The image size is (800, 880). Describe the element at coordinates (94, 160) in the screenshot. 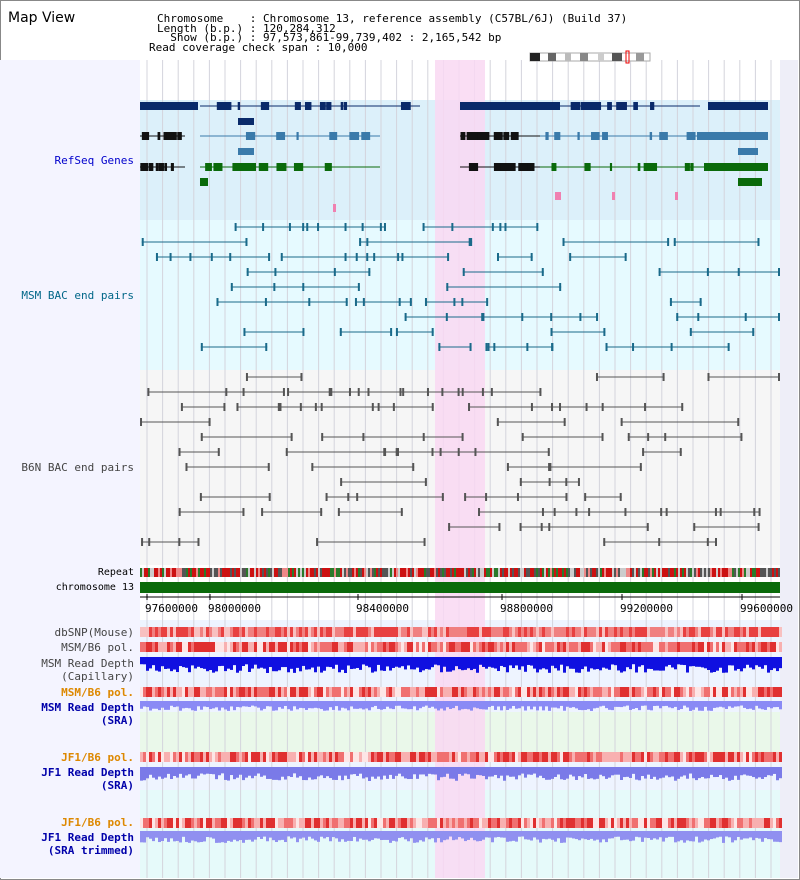

I see `track-label-refseq: RefSeq Genes` at that location.